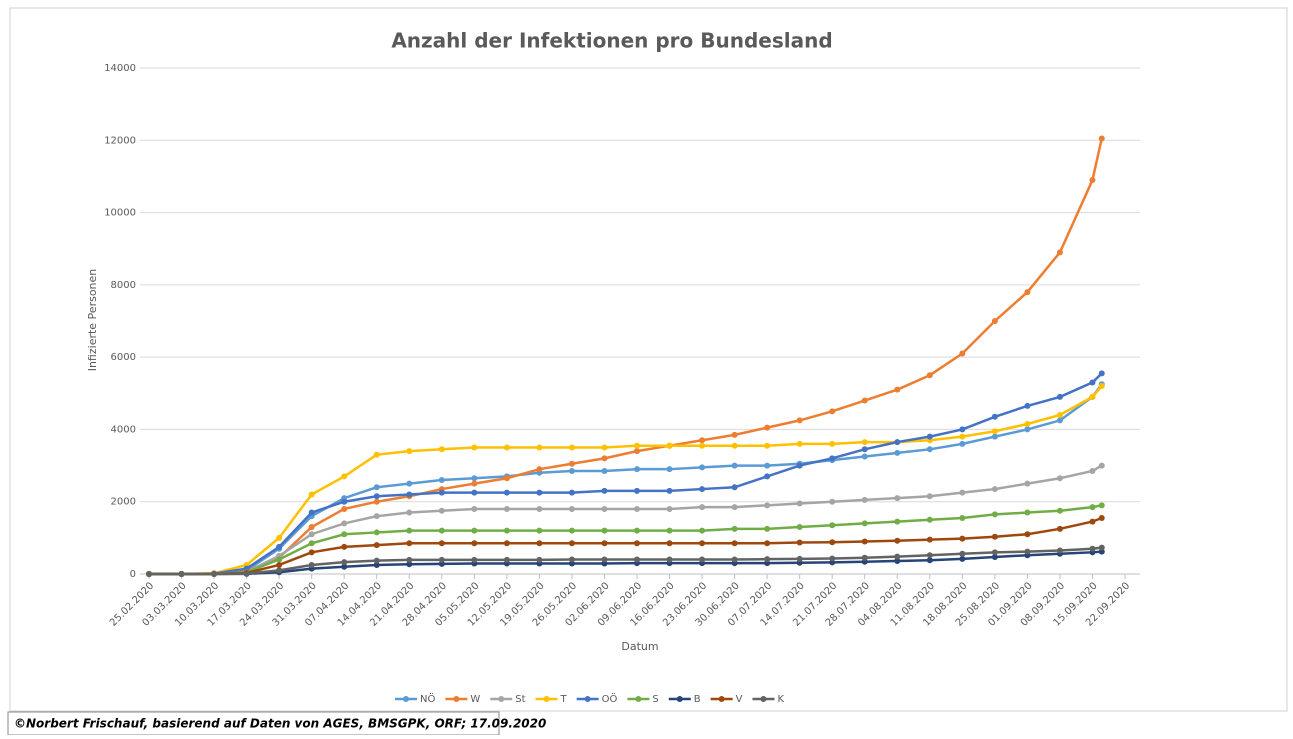 The width and height of the screenshot is (1293, 739). I want to click on y-tick-label: 8000, so click(123, 285).